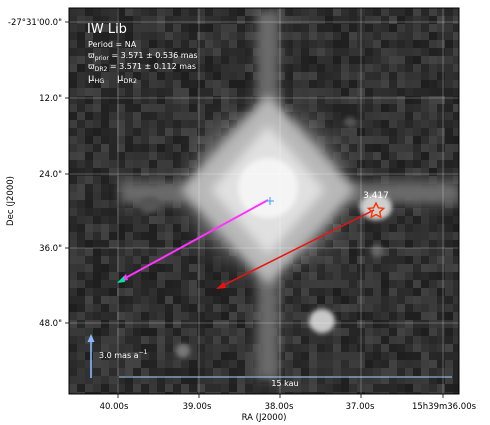  Describe the element at coordinates (197, 407) in the screenshot. I see `x-tick-label-39s: 39.00s` at that location.